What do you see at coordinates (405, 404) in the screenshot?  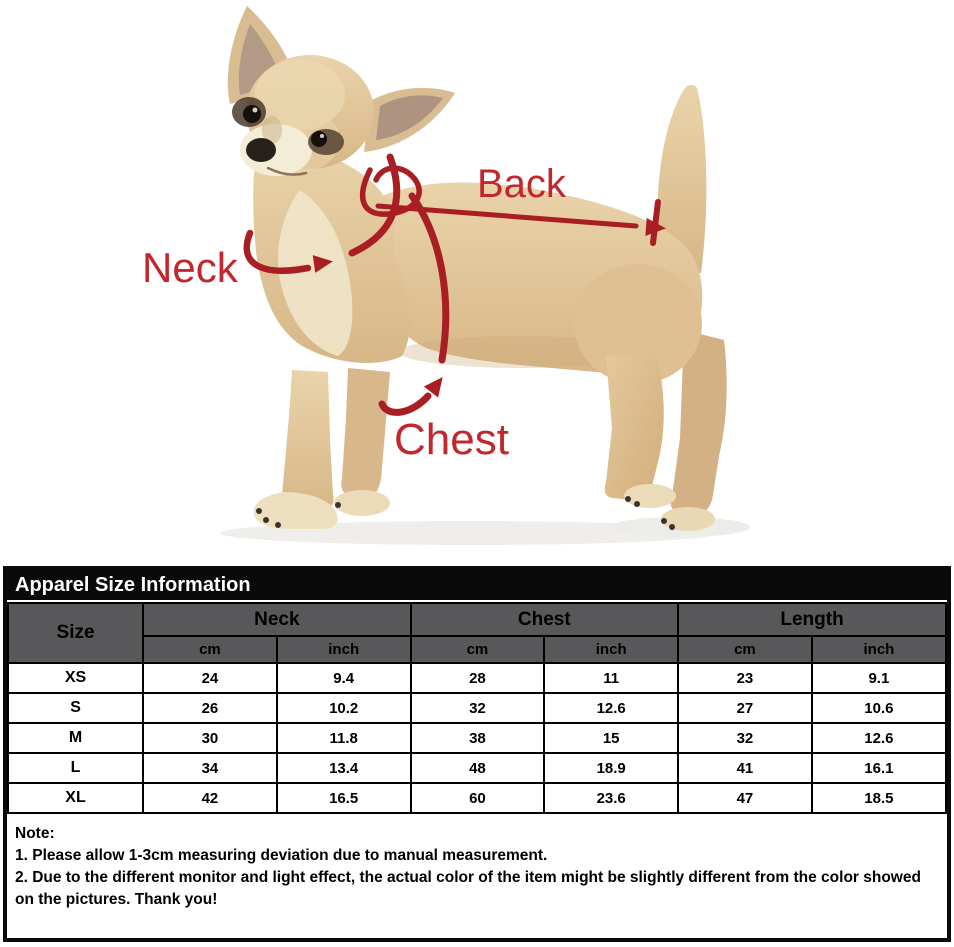 I see `chest-arrow-arc-small` at bounding box center [405, 404].